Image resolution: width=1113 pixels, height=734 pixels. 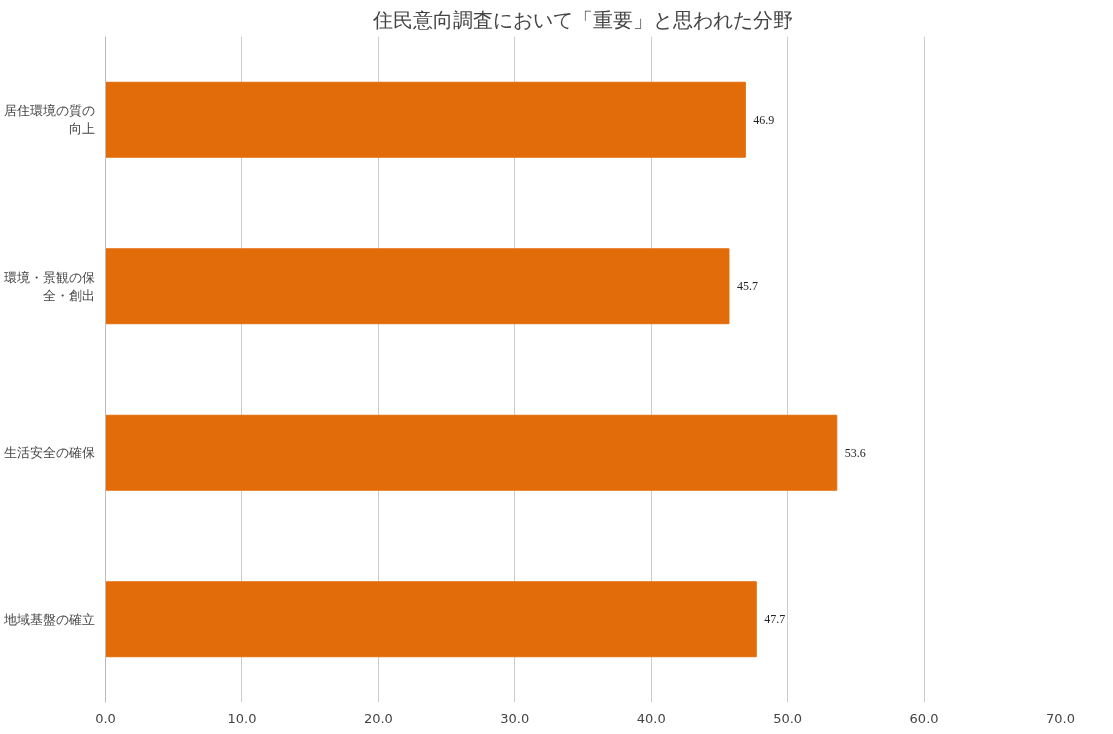 What do you see at coordinates (747, 286) in the screenshot?
I see `data-label: 45.7` at bounding box center [747, 286].